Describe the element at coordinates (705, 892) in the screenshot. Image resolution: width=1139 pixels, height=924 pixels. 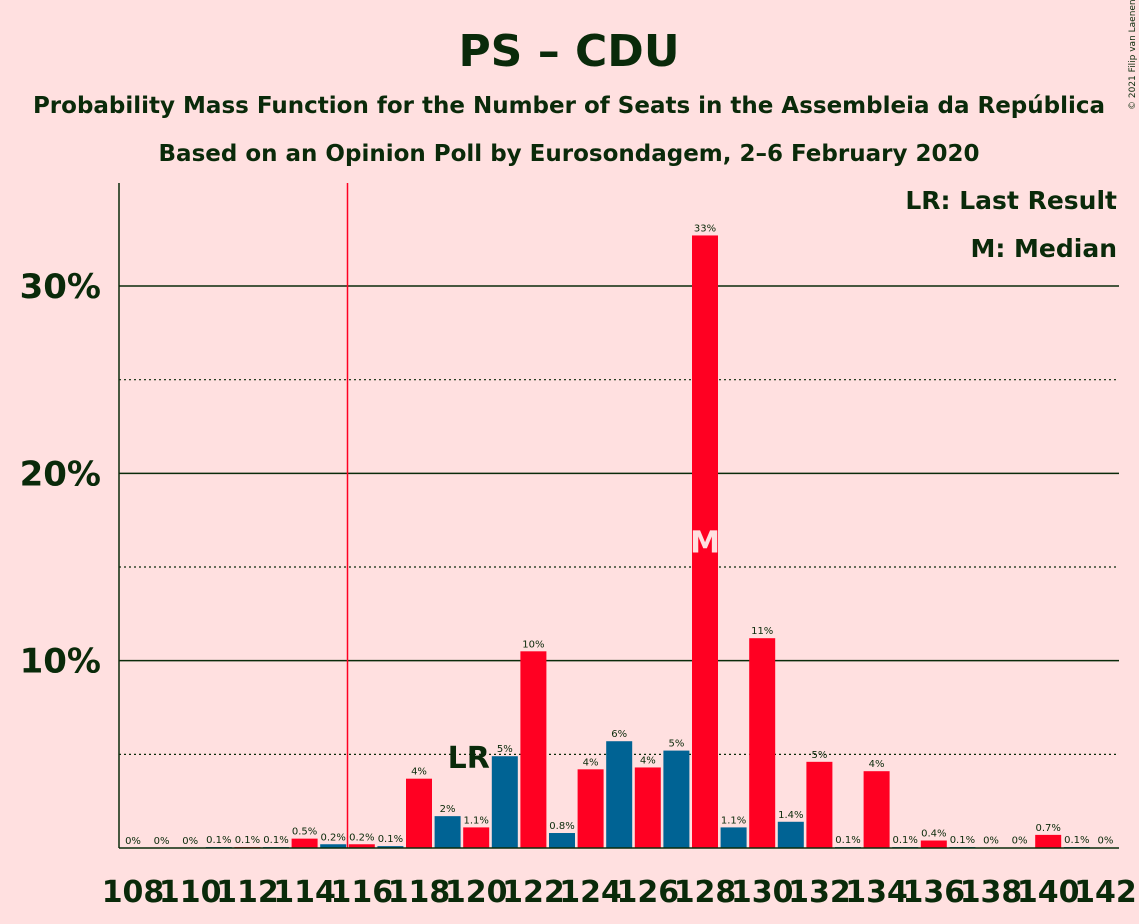
I see `x-tick-label: 128` at that location.